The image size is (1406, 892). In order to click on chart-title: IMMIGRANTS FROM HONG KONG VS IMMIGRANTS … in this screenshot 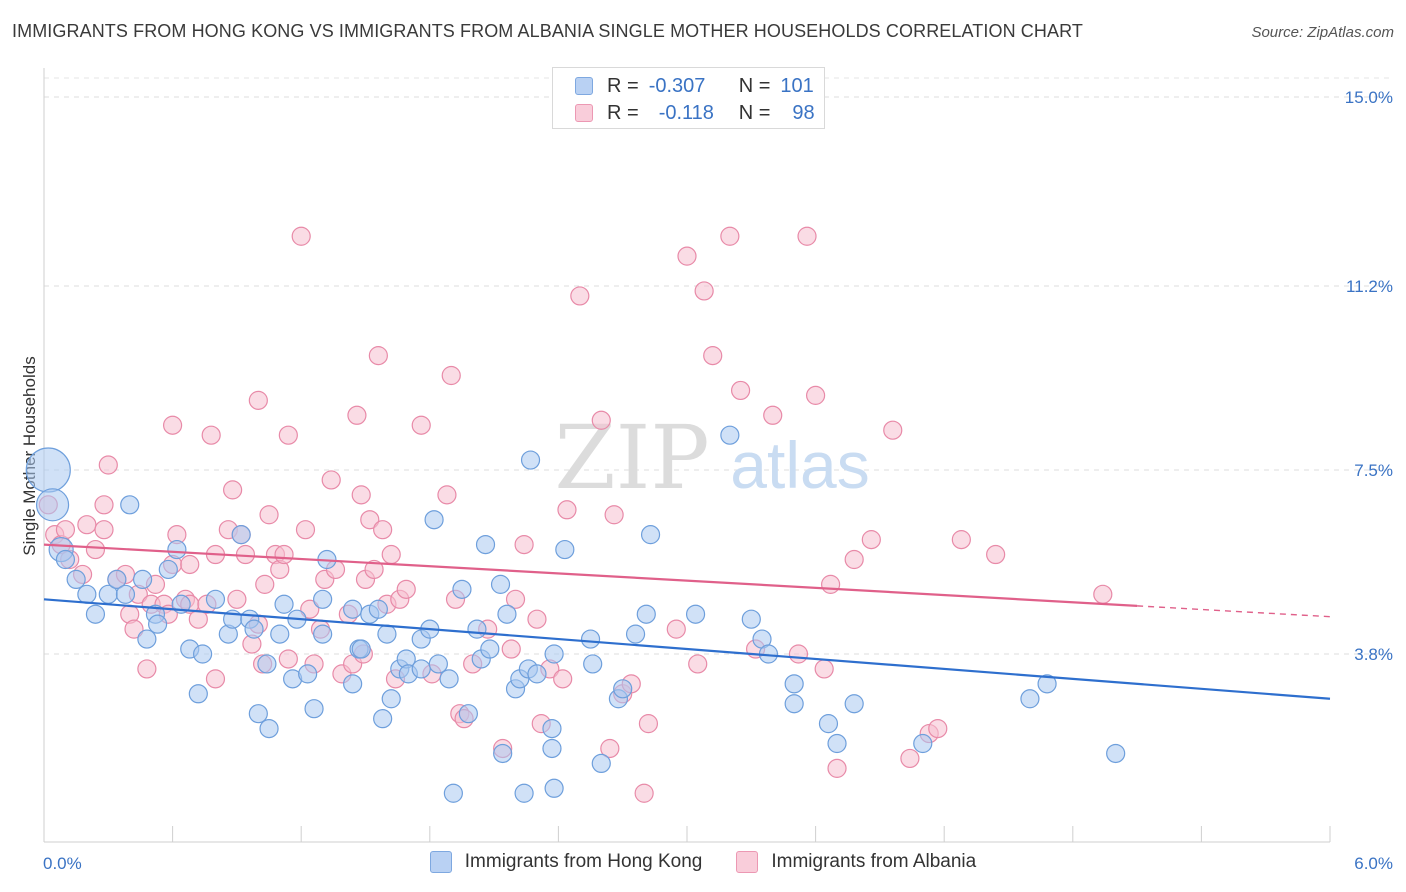, I will do `click(547, 31)`.